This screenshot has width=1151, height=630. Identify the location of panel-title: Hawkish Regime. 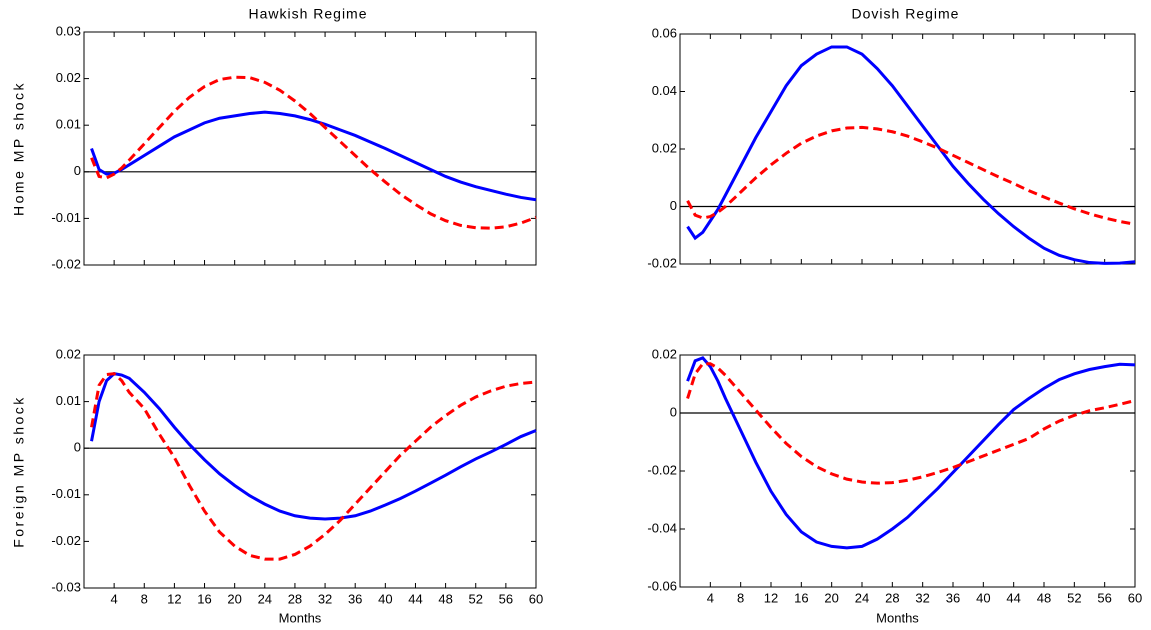
(307, 14).